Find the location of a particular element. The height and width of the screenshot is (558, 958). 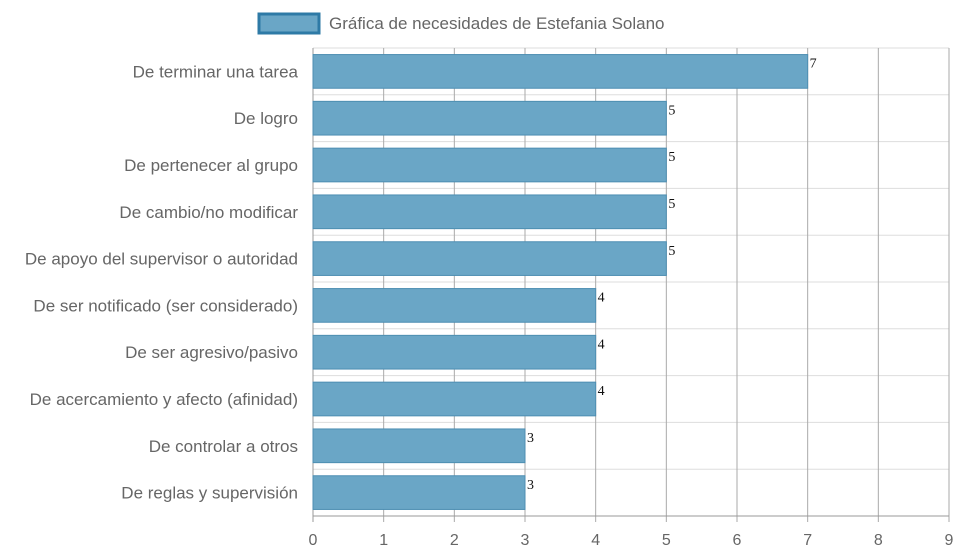

x-tick-label: 2 is located at coordinates (454, 540).